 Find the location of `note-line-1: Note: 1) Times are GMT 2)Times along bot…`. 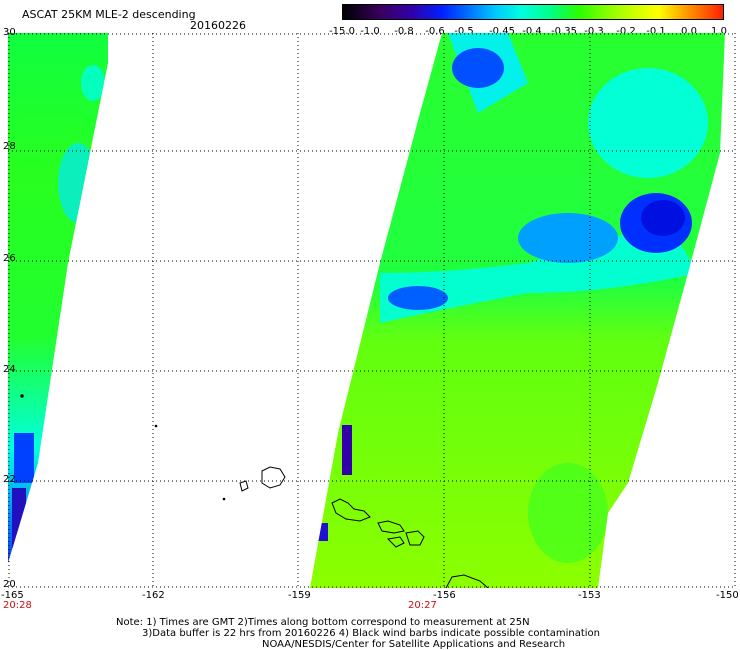

note-line-1: Note: 1) Times are GMT 2)Times along bot… is located at coordinates (323, 622).